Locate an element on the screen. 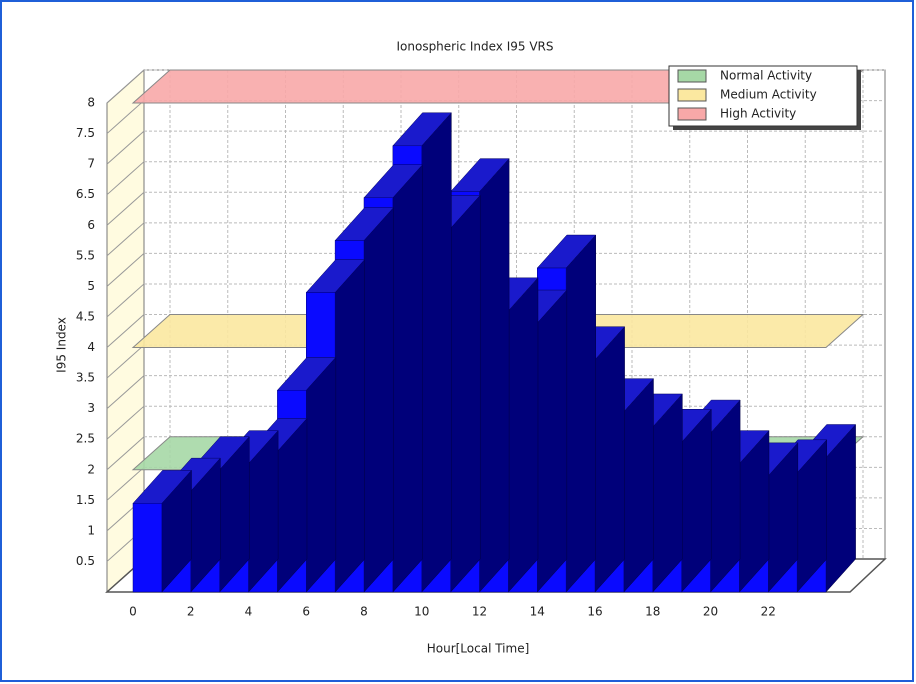 The image size is (916, 684). y-tick-label: 0.5 is located at coordinates (85, 561).